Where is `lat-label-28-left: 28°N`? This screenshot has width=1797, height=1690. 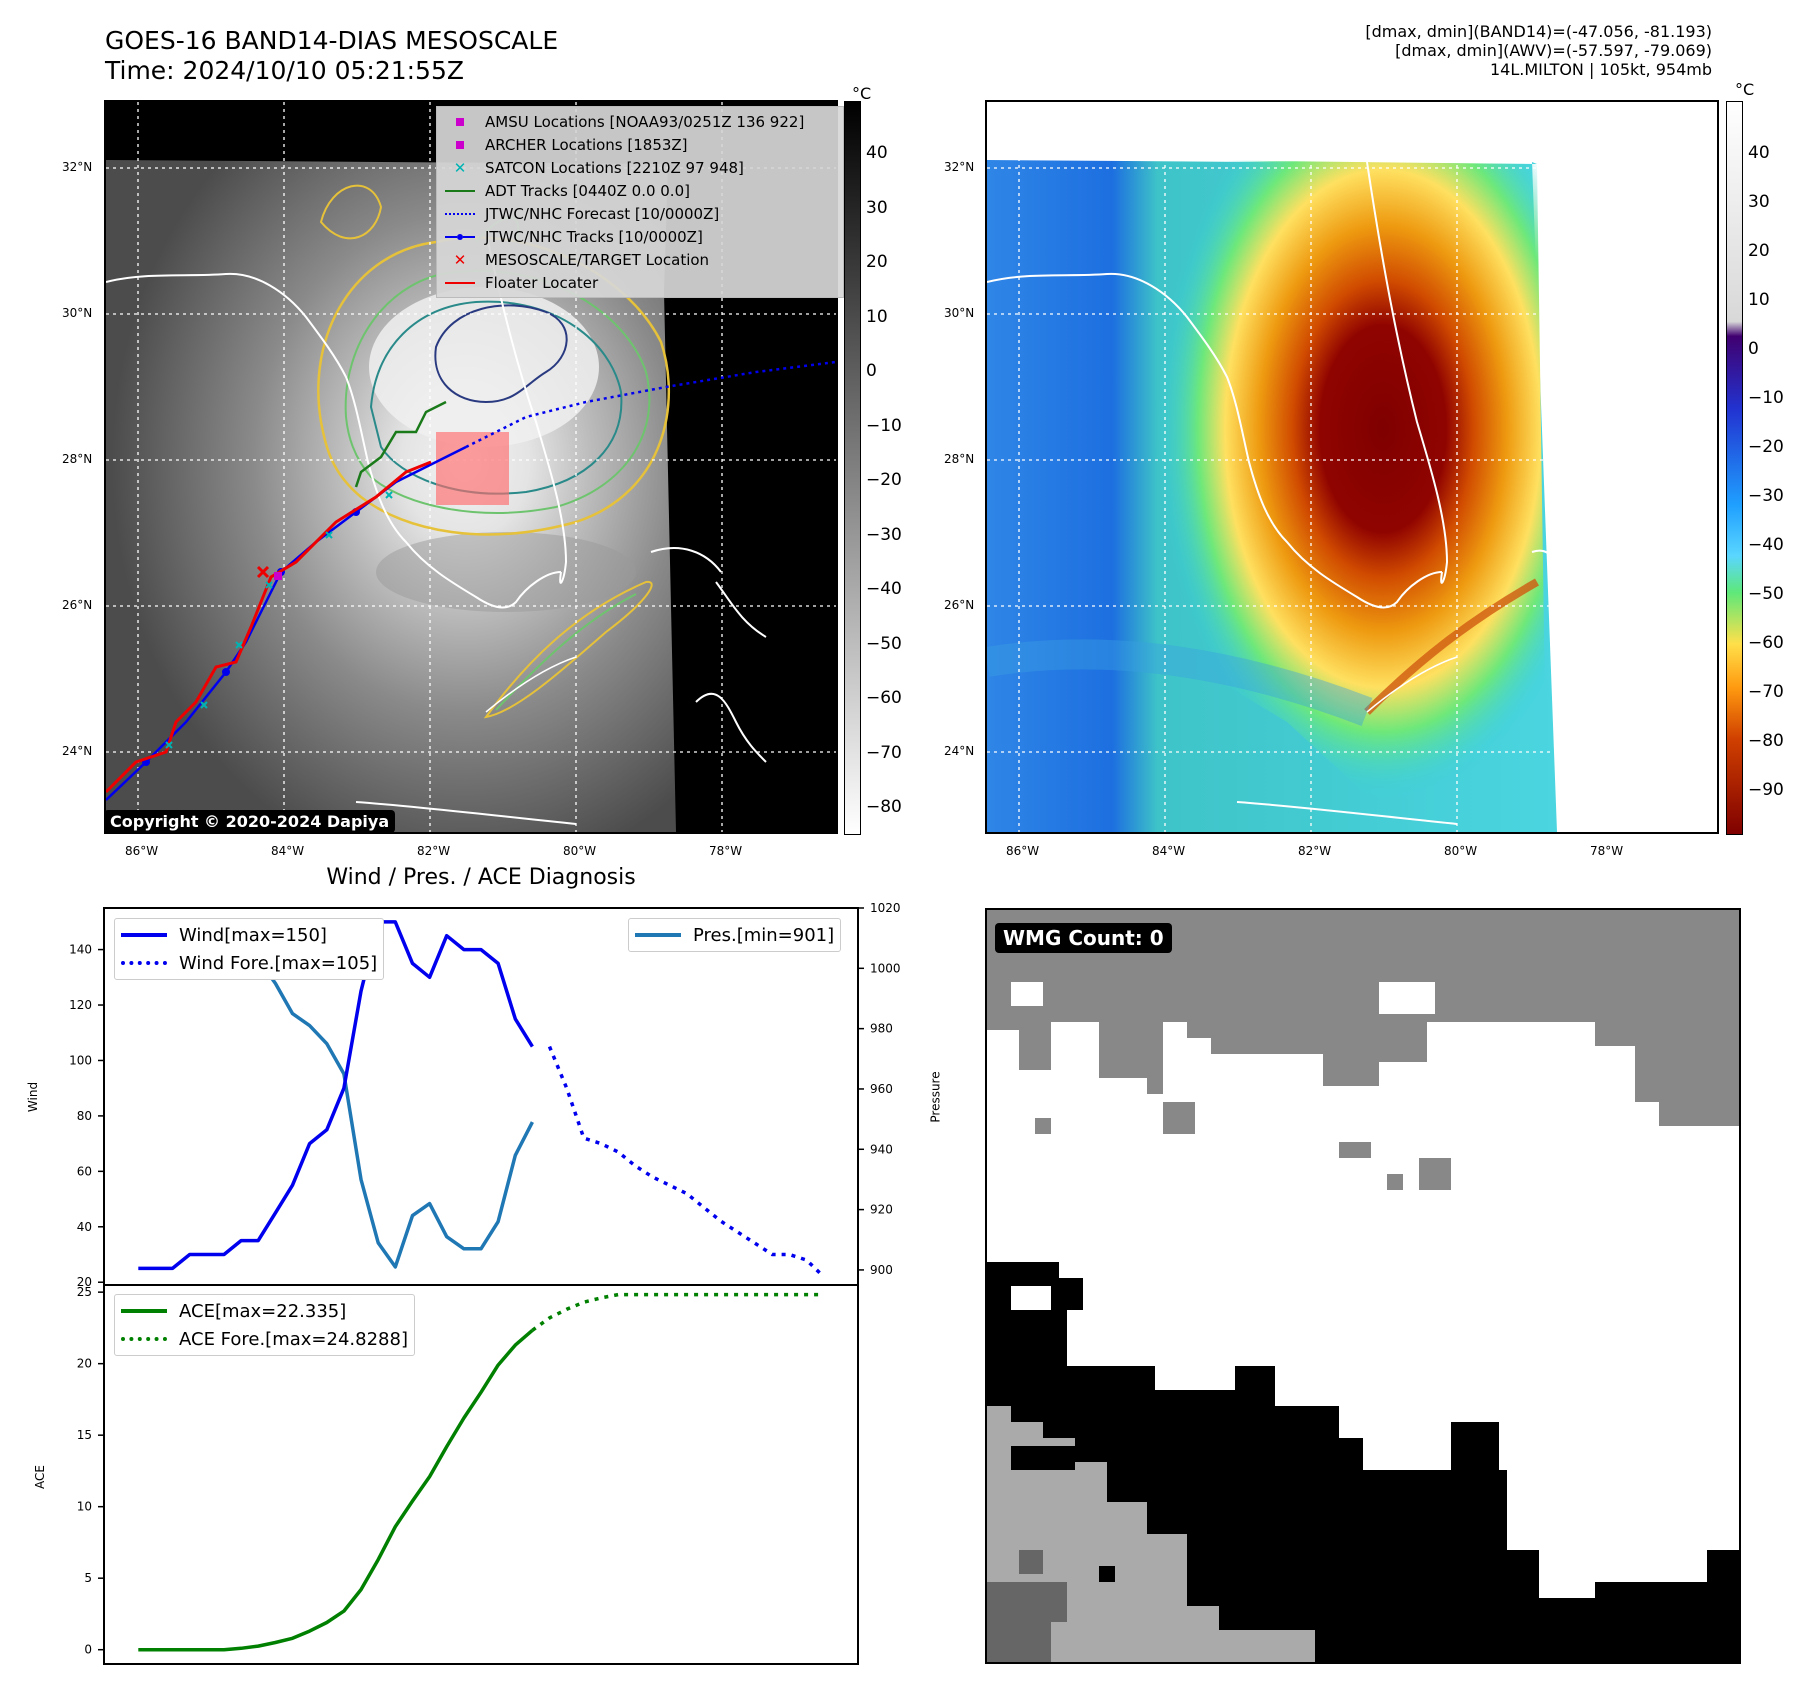
lat-label-28-left: 28°N is located at coordinates (77, 459).